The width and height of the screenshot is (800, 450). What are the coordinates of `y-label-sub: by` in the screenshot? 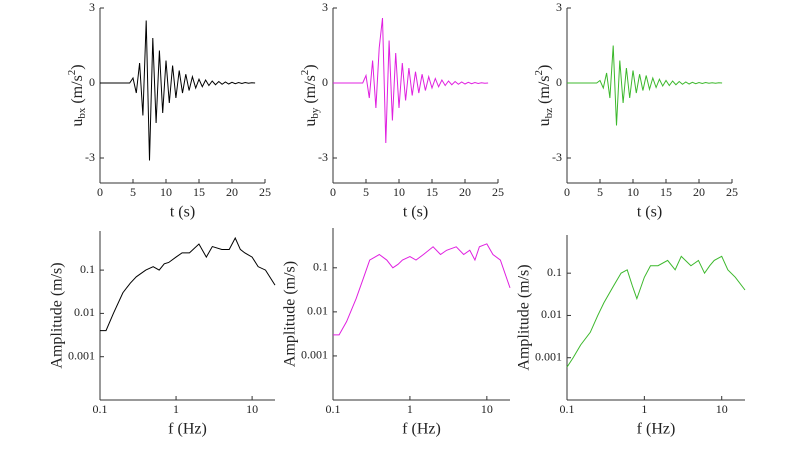 It's located at (315, 113).